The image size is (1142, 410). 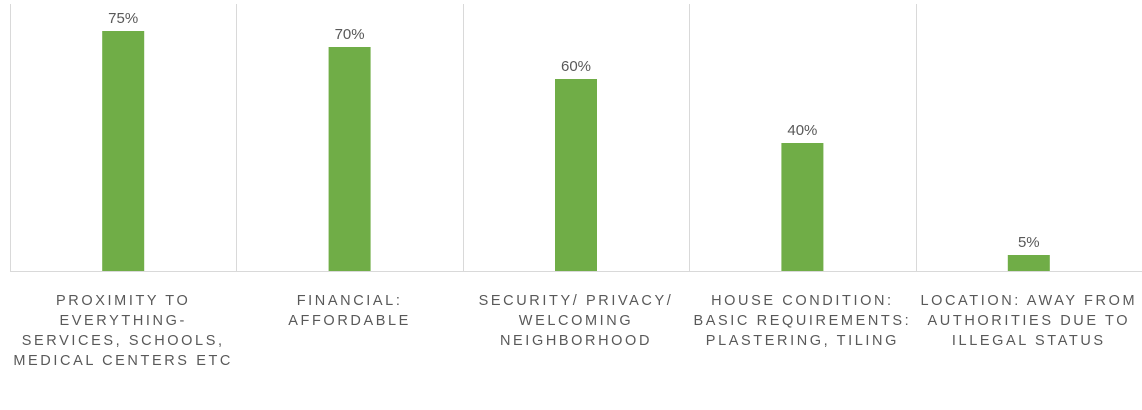 What do you see at coordinates (350, 34) in the screenshot?
I see `data-label: 70%` at bounding box center [350, 34].